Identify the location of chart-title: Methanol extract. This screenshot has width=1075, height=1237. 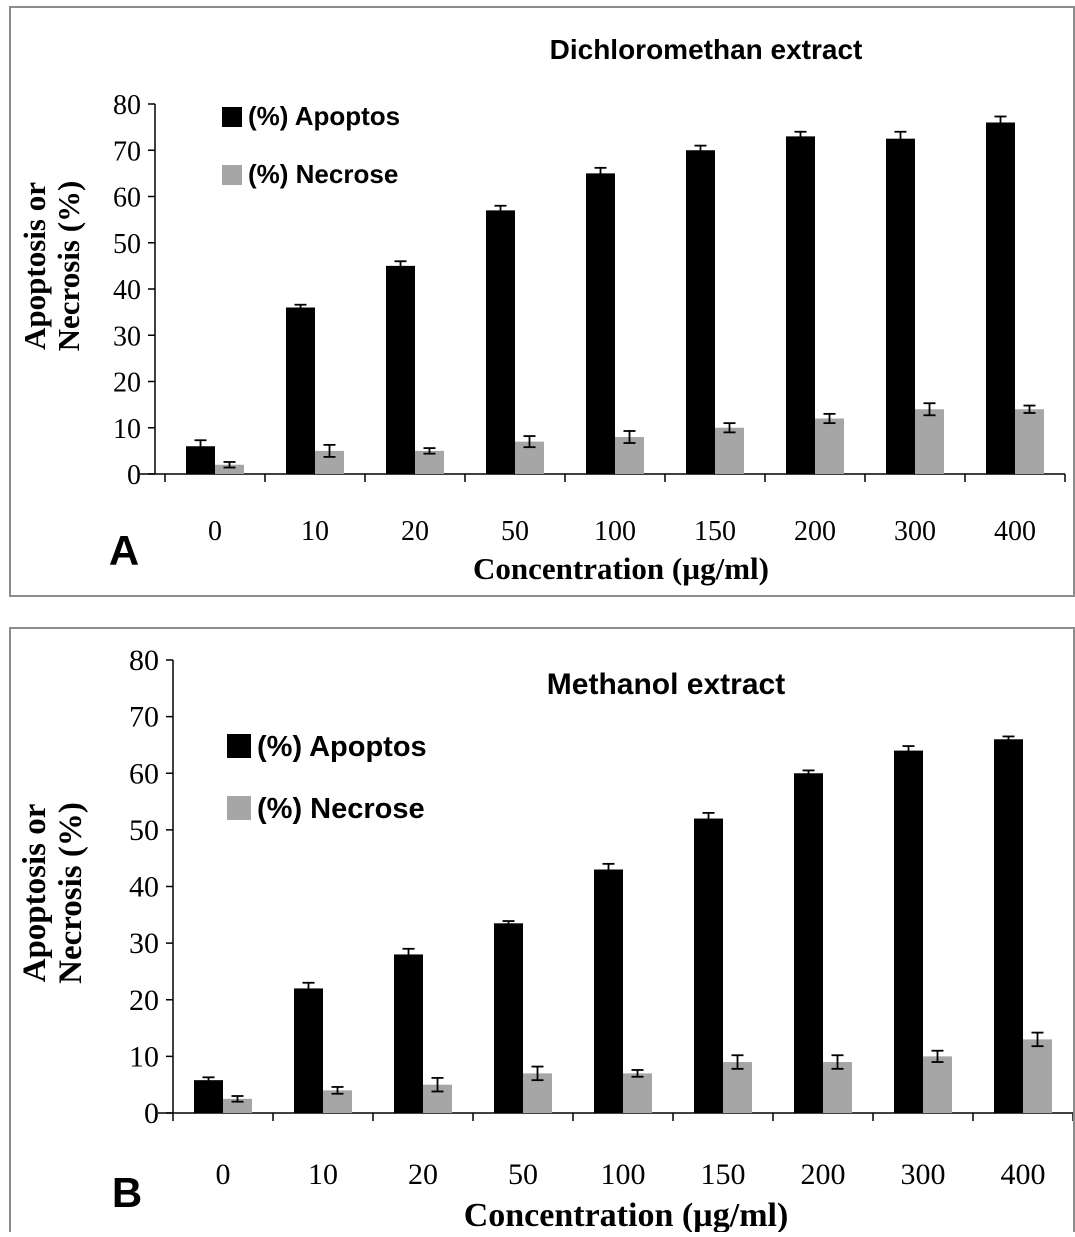
(666, 684).